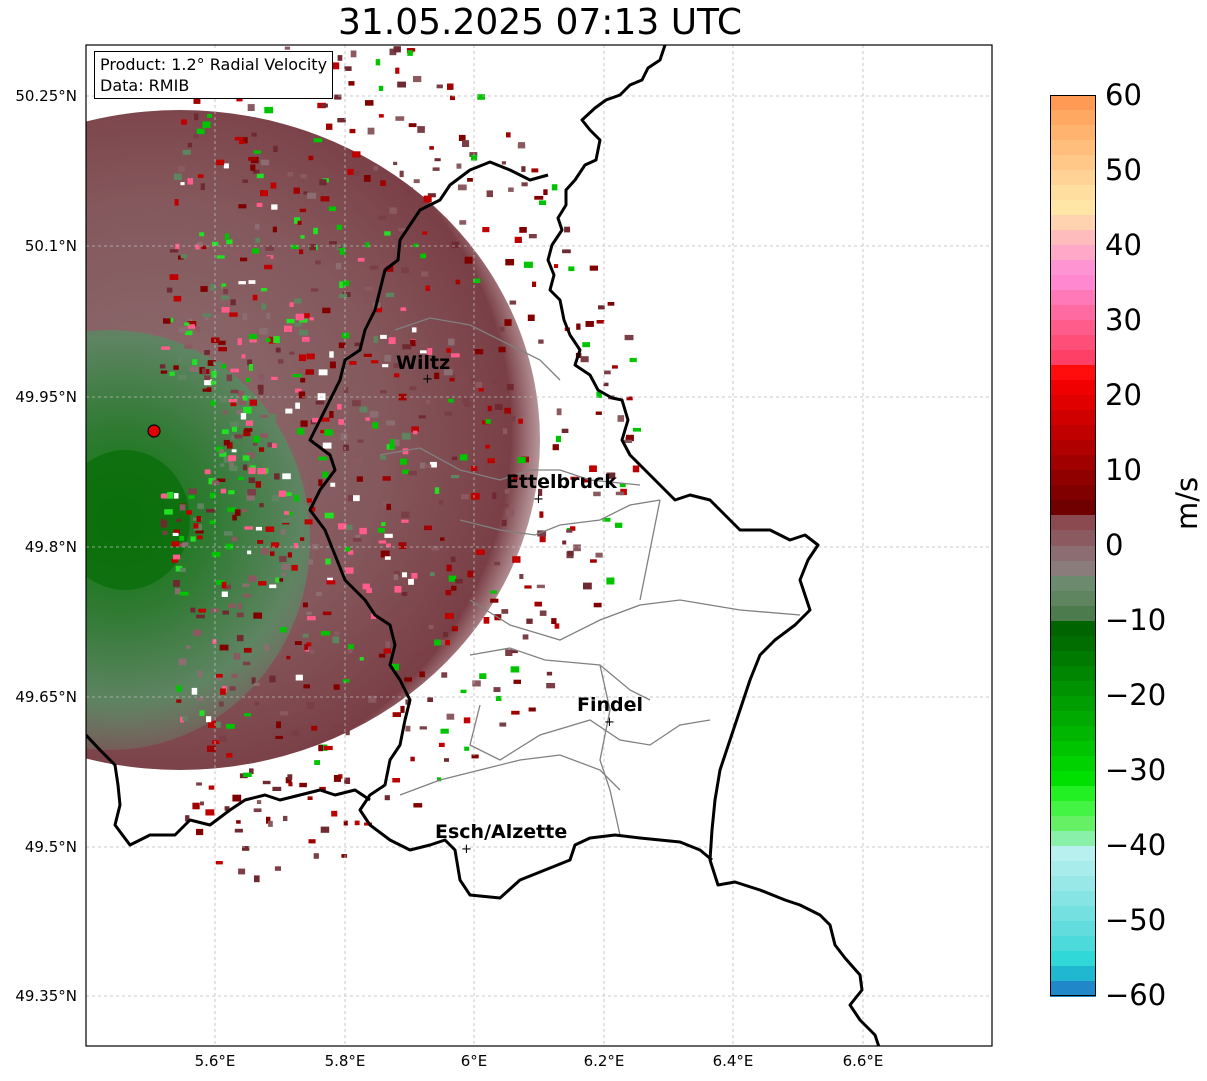 This screenshot has width=1207, height=1081. What do you see at coordinates (46, 996) in the screenshot?
I see `lat-label: 49.35°N` at bounding box center [46, 996].